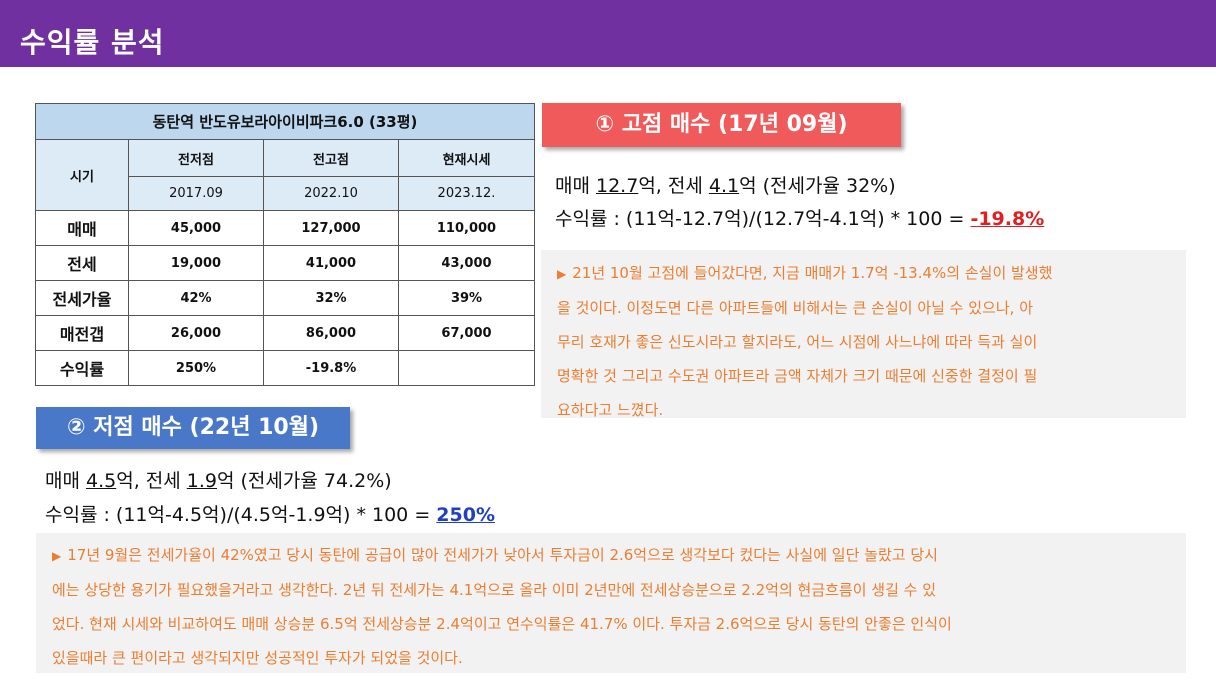  Describe the element at coordinates (257, 658) in the screenshot. I see `note-line: 있을때라 큰 편이라고 생각되지만 성공적인 투자가 되었을 것이다.` at that location.